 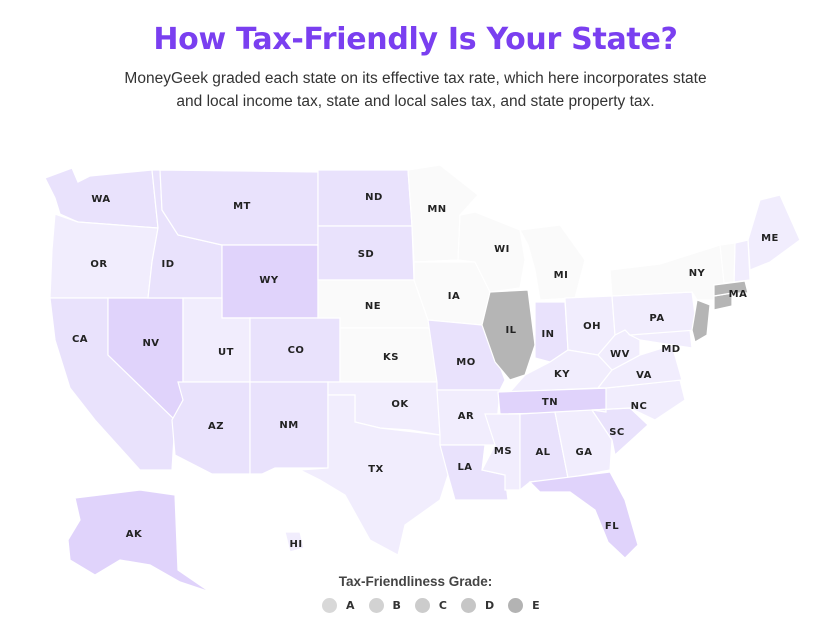 What do you see at coordinates (562, 374) in the screenshot?
I see `state-label-ky: KY` at bounding box center [562, 374].